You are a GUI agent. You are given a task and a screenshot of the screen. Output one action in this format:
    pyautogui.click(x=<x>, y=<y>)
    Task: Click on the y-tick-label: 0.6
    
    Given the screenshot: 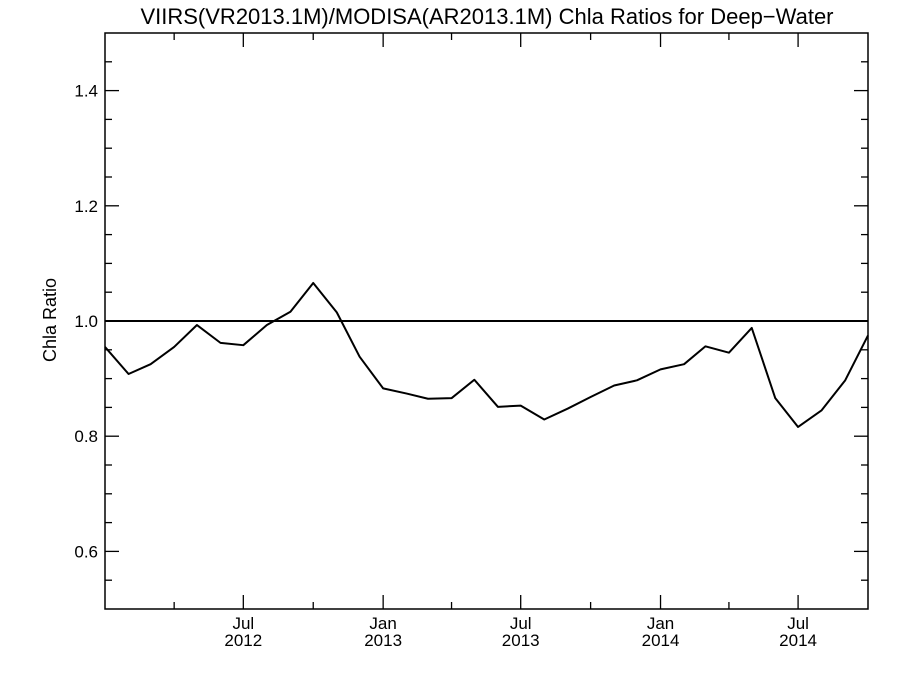 What is the action you would take?
    pyautogui.click(x=86, y=551)
    